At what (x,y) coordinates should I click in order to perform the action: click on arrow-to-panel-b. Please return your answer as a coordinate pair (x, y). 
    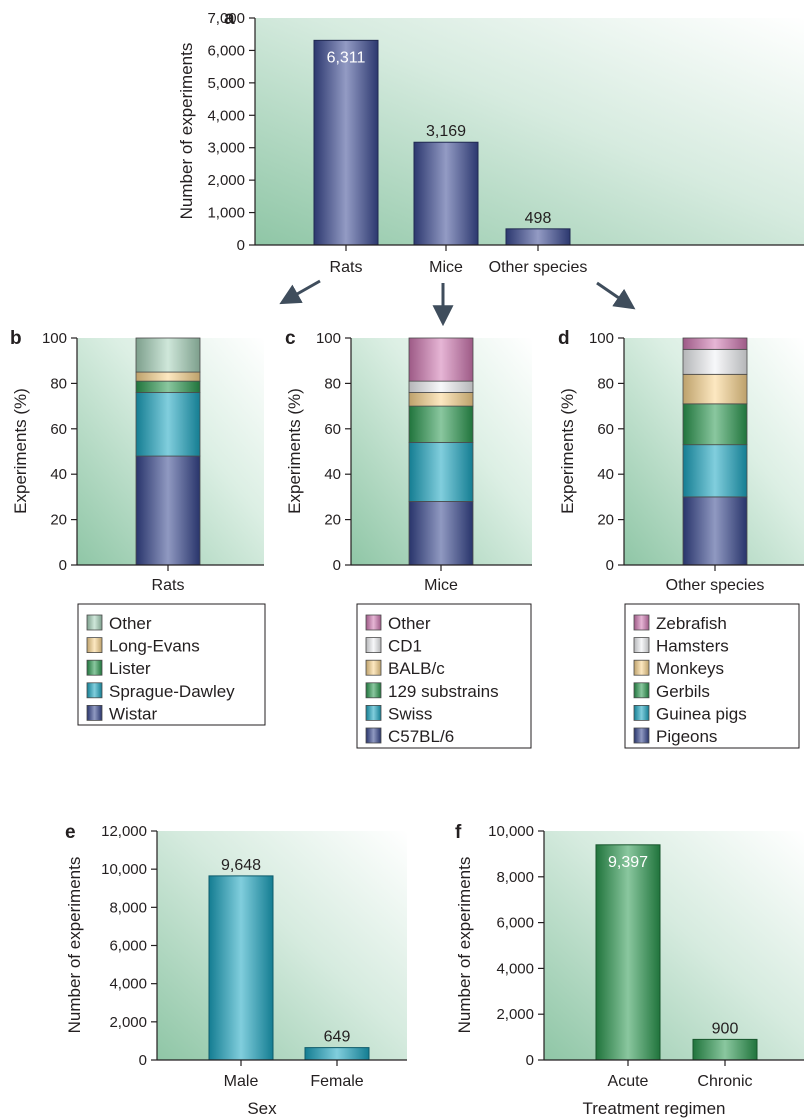
    Looking at the image, I should click on (300, 292).